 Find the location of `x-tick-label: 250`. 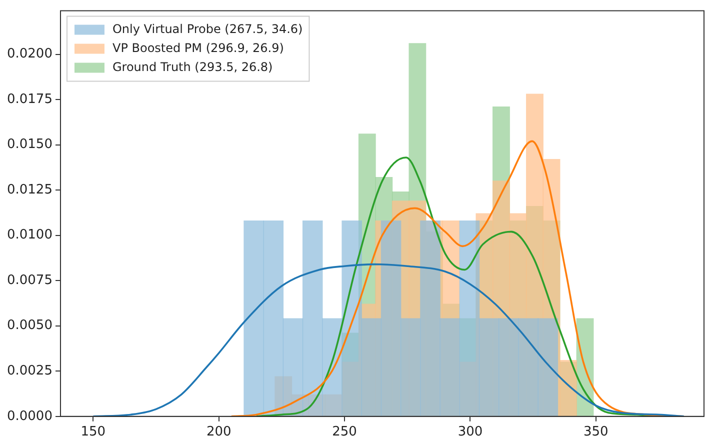

x-tick-label: 250 is located at coordinates (344, 432).